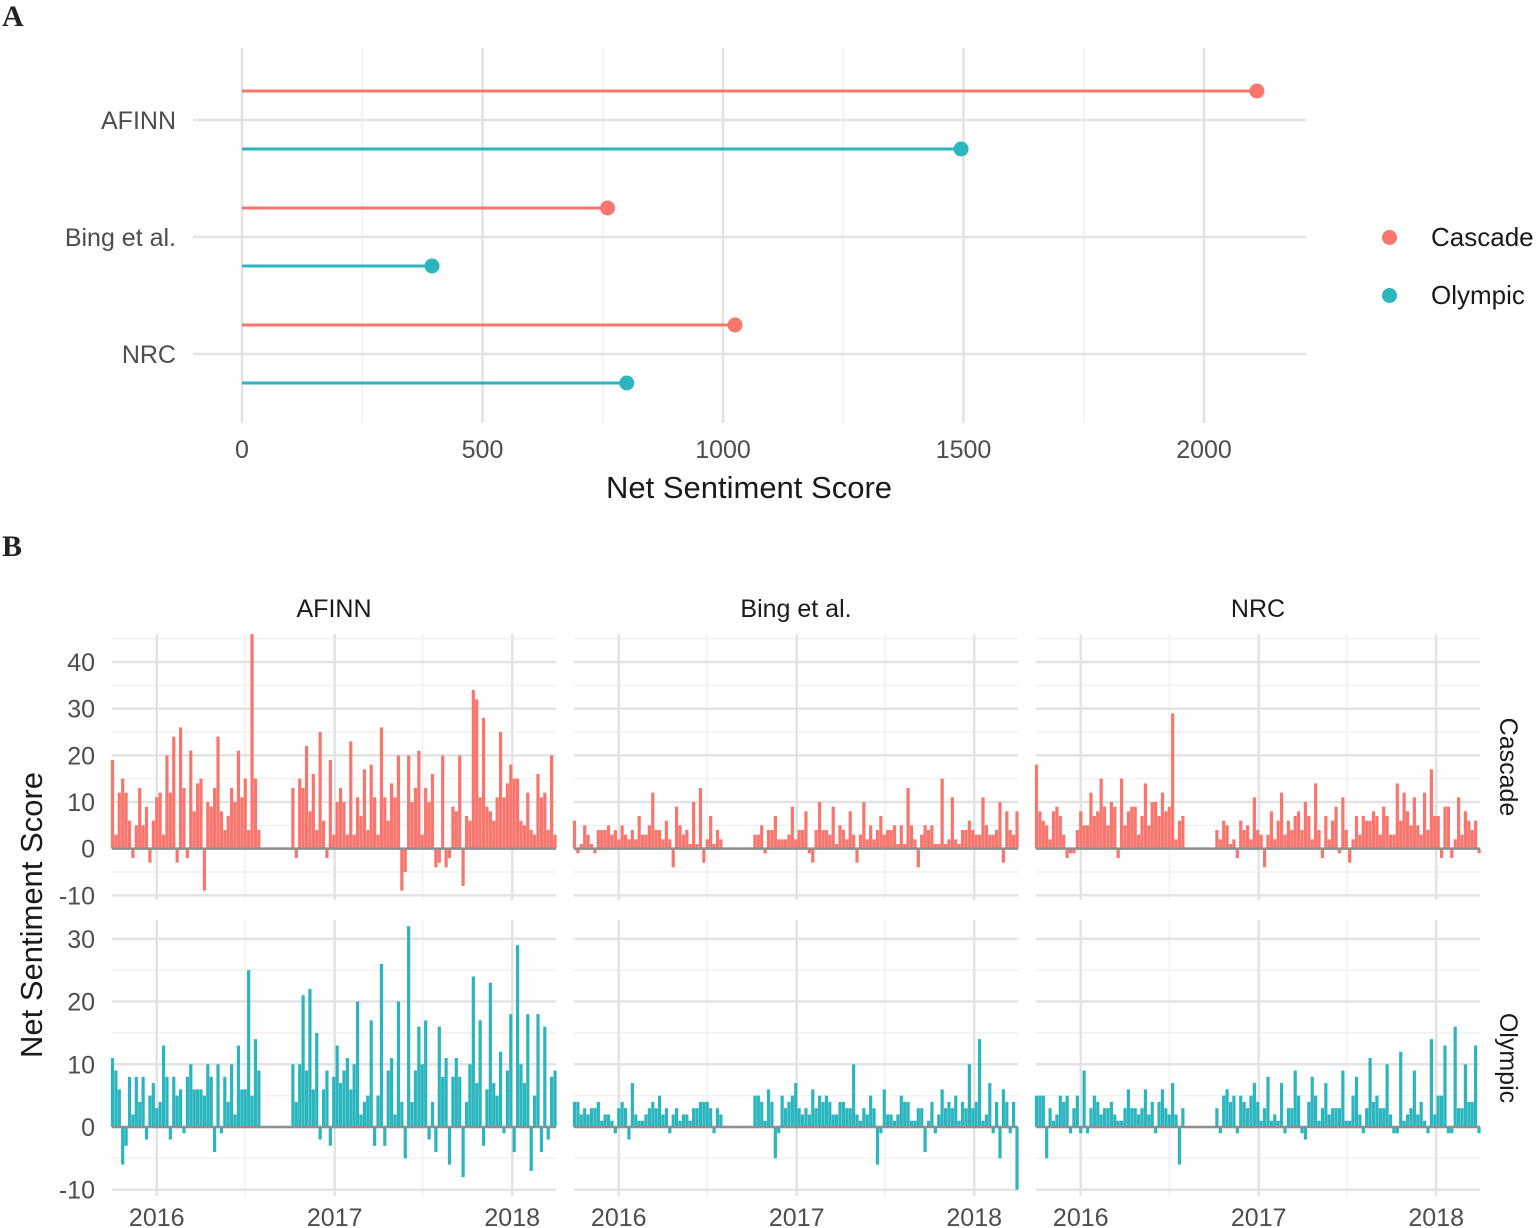 The height and width of the screenshot is (1228, 1536). I want to click on legend-key-cascade, so click(1389, 237).